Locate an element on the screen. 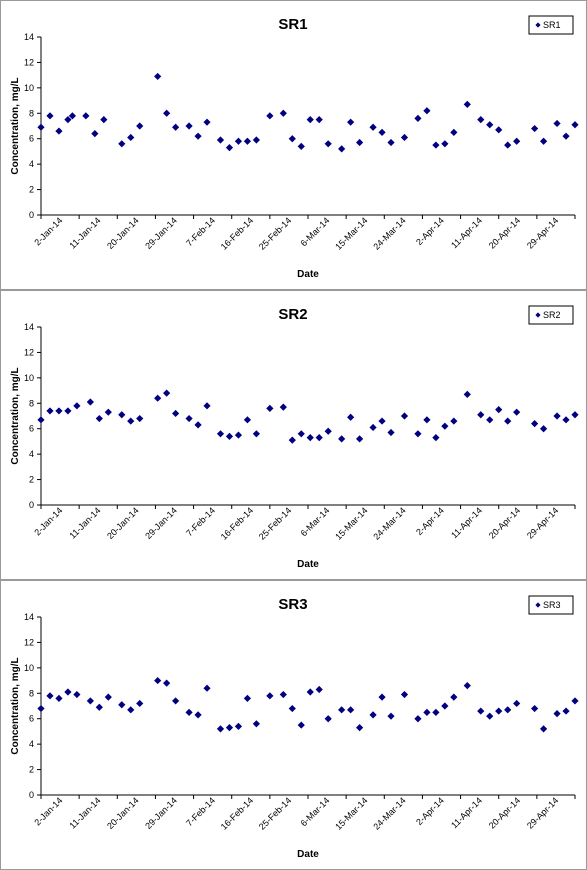  legend-label: SR2 is located at coordinates (552, 315).